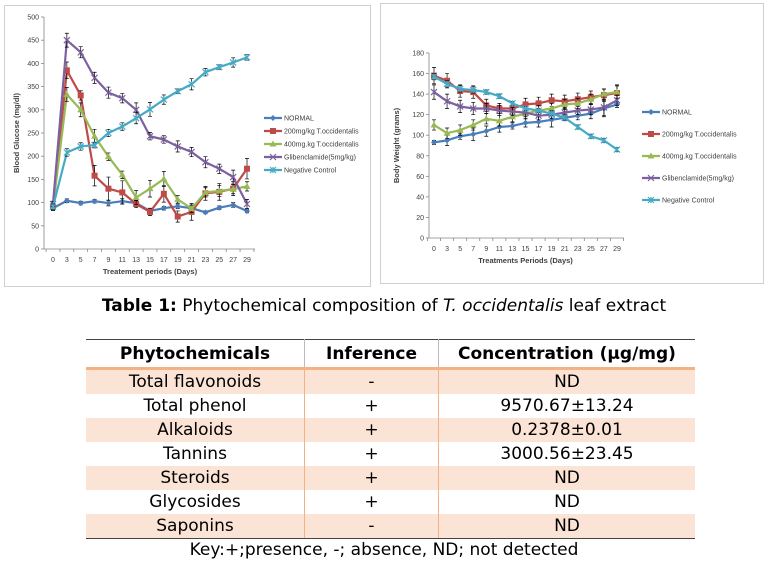  I want to click on y-tick-label: 50, so click(35, 226).